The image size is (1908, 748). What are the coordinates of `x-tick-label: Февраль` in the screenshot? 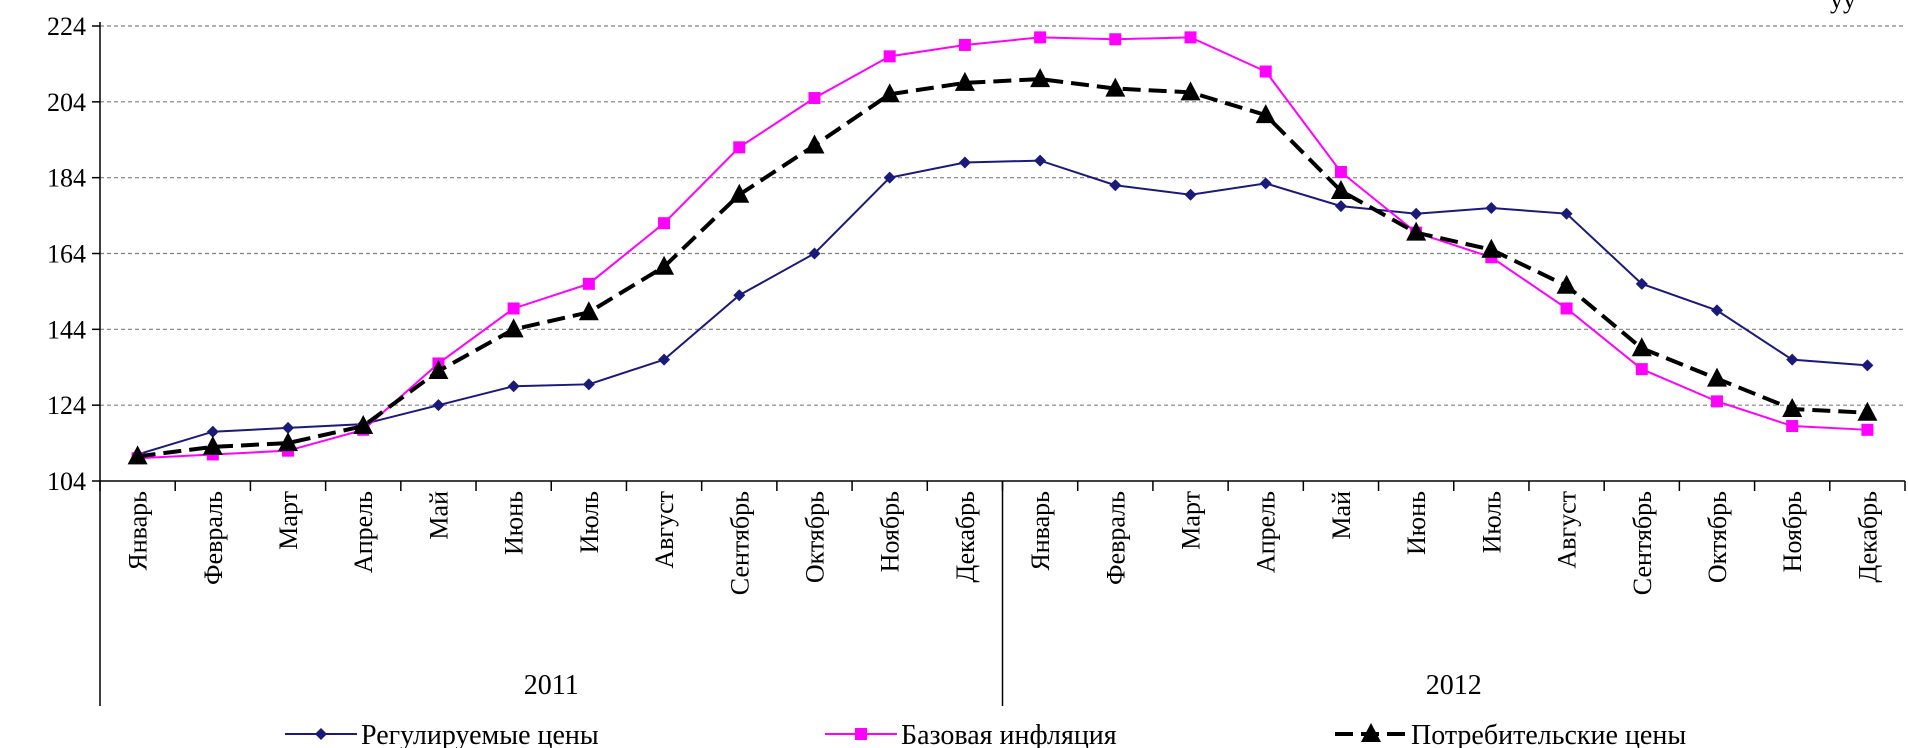 It's located at (213, 538).